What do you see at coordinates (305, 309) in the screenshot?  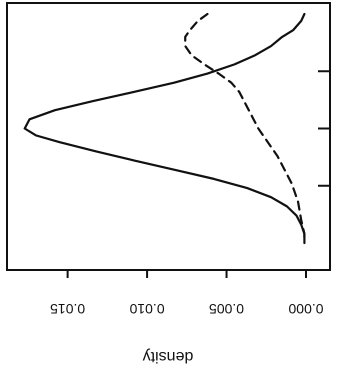 I see `density-tick-label: 0.000` at bounding box center [305, 309].